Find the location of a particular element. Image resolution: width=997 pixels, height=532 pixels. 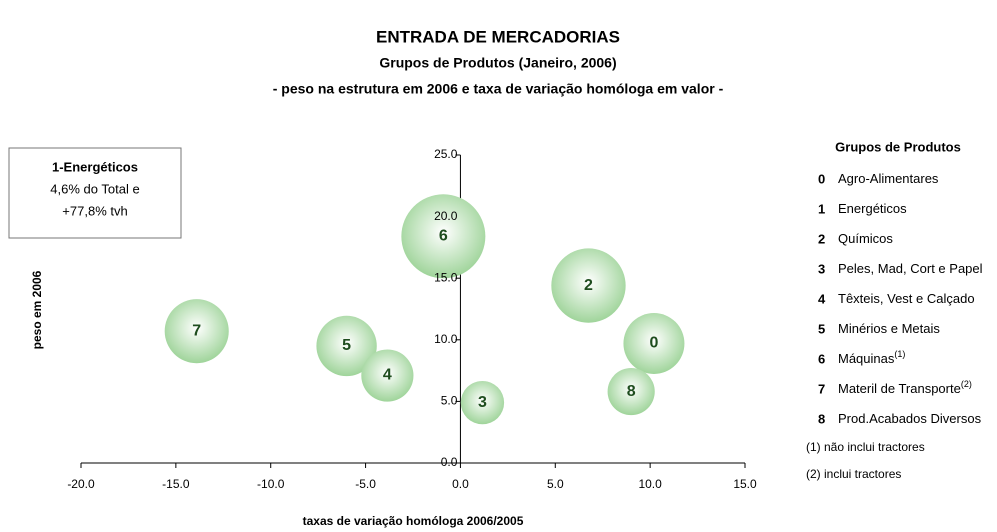

legend-name: Máquinas is located at coordinates (866, 358).